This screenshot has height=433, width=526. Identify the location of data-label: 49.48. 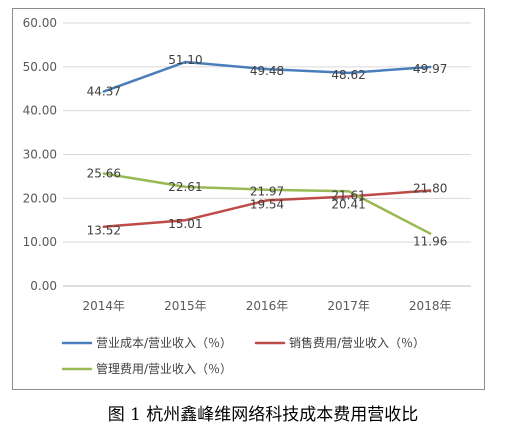
(267, 71).